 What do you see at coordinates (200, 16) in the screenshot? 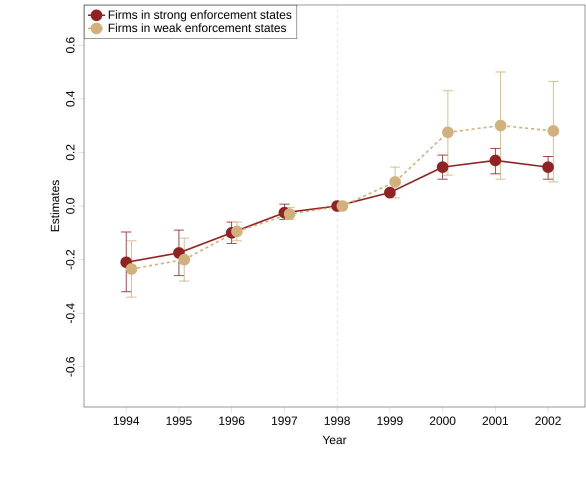
I see `legend-label: Firms in strong enforcement states` at bounding box center [200, 16].